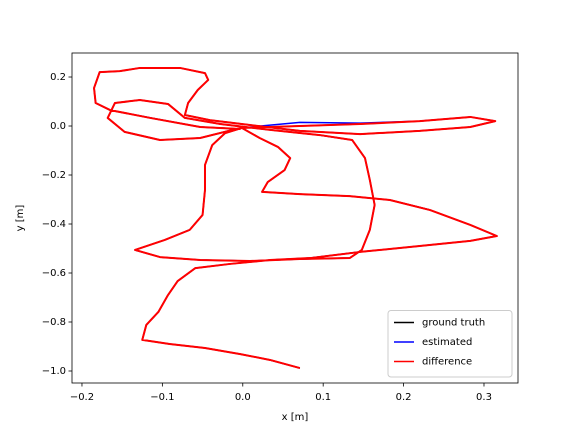 The height and width of the screenshot is (432, 576). What do you see at coordinates (323, 397) in the screenshot?
I see `x-tick-label: 0.1` at bounding box center [323, 397].